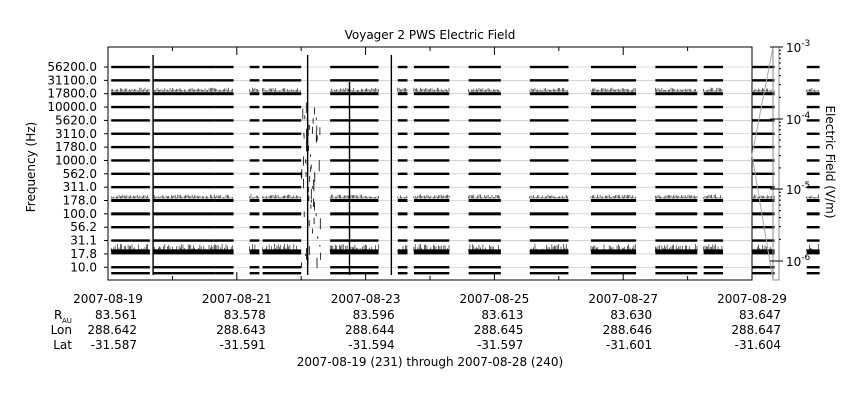 This screenshot has height=400, width=860. What do you see at coordinates (83, 241) in the screenshot?
I see `y-tick-label: 31.1` at bounding box center [83, 241].